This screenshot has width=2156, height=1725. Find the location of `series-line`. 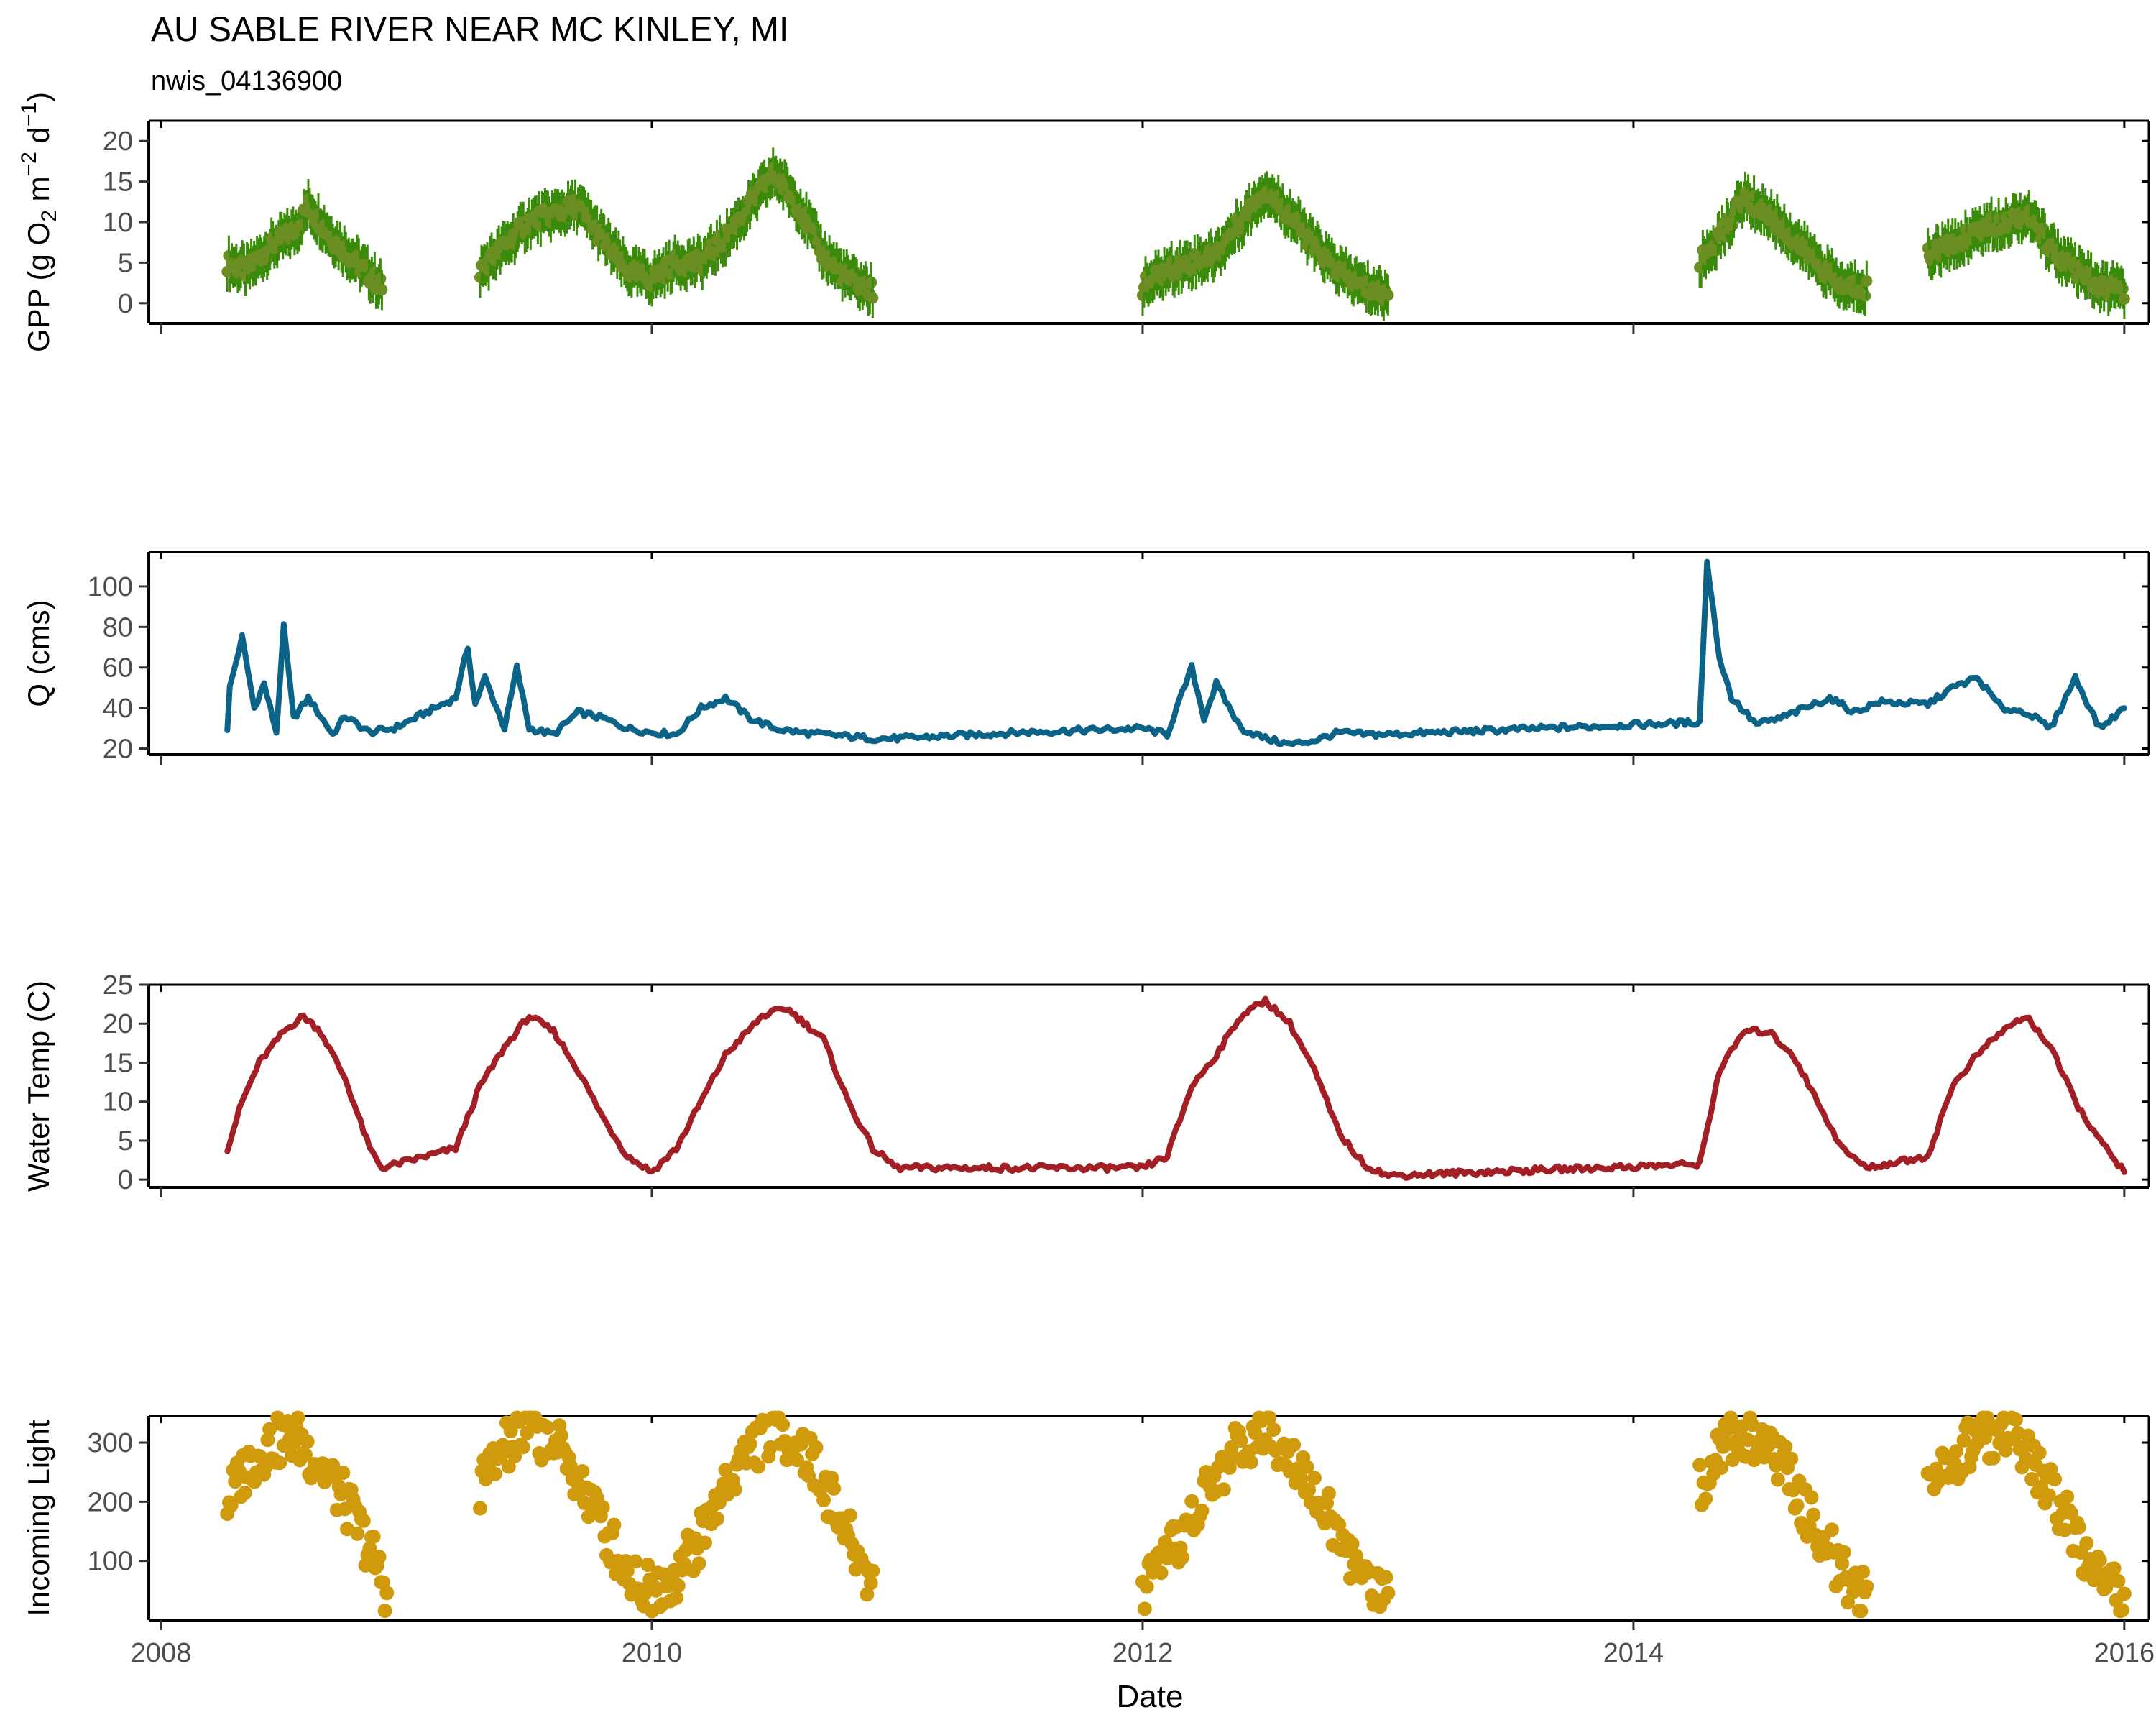

series-line is located at coordinates (1176, 653).